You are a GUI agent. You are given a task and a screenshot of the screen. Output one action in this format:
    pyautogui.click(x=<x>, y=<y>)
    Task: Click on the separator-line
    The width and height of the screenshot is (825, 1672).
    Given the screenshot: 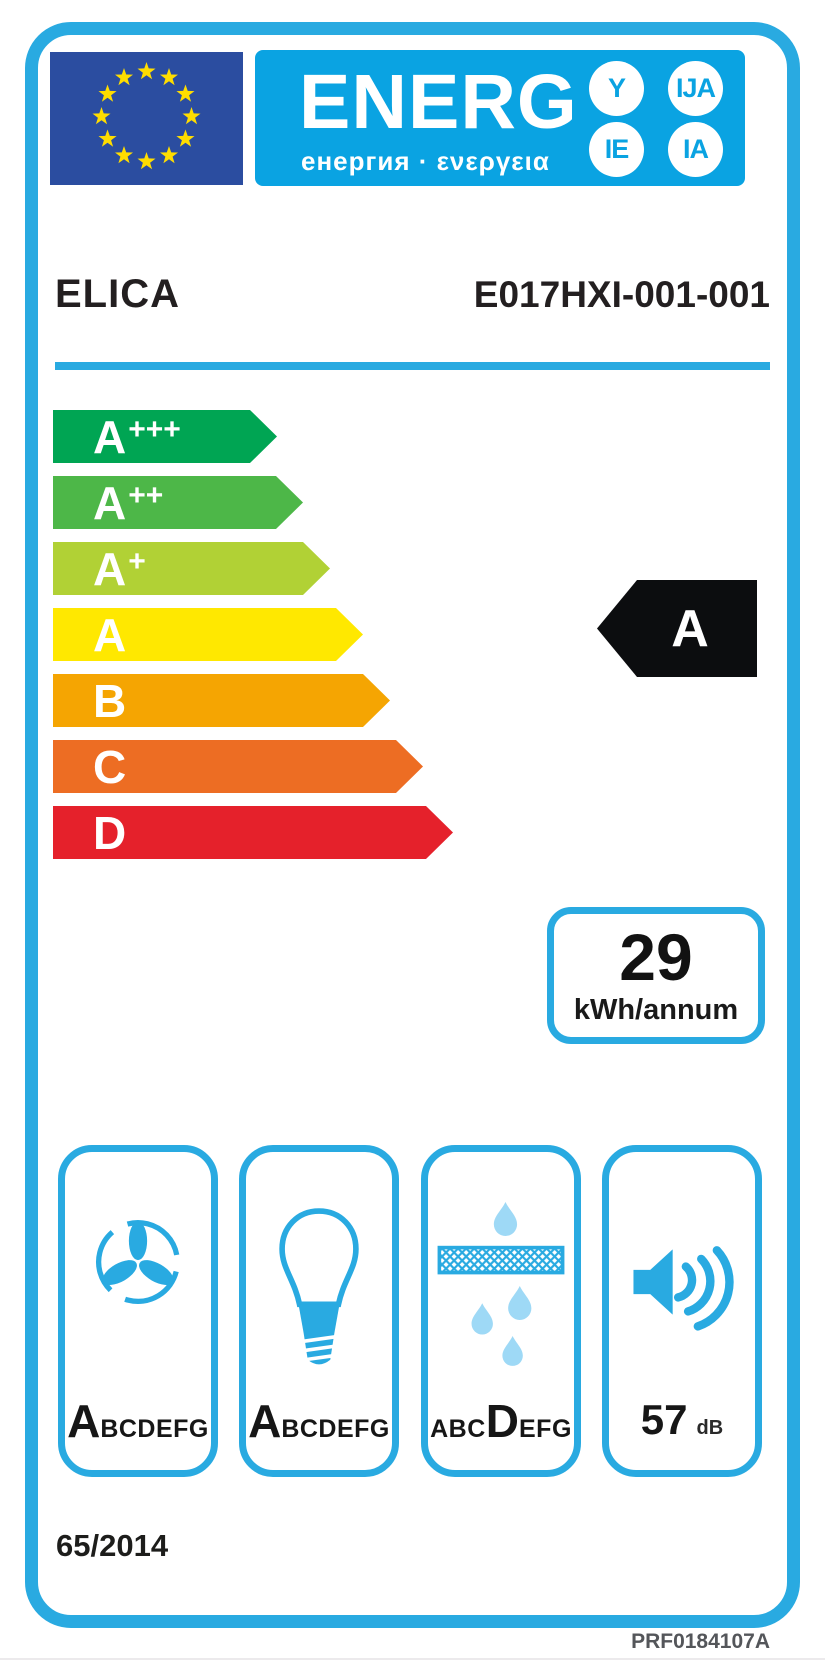 What is the action you would take?
    pyautogui.click(x=412, y=366)
    